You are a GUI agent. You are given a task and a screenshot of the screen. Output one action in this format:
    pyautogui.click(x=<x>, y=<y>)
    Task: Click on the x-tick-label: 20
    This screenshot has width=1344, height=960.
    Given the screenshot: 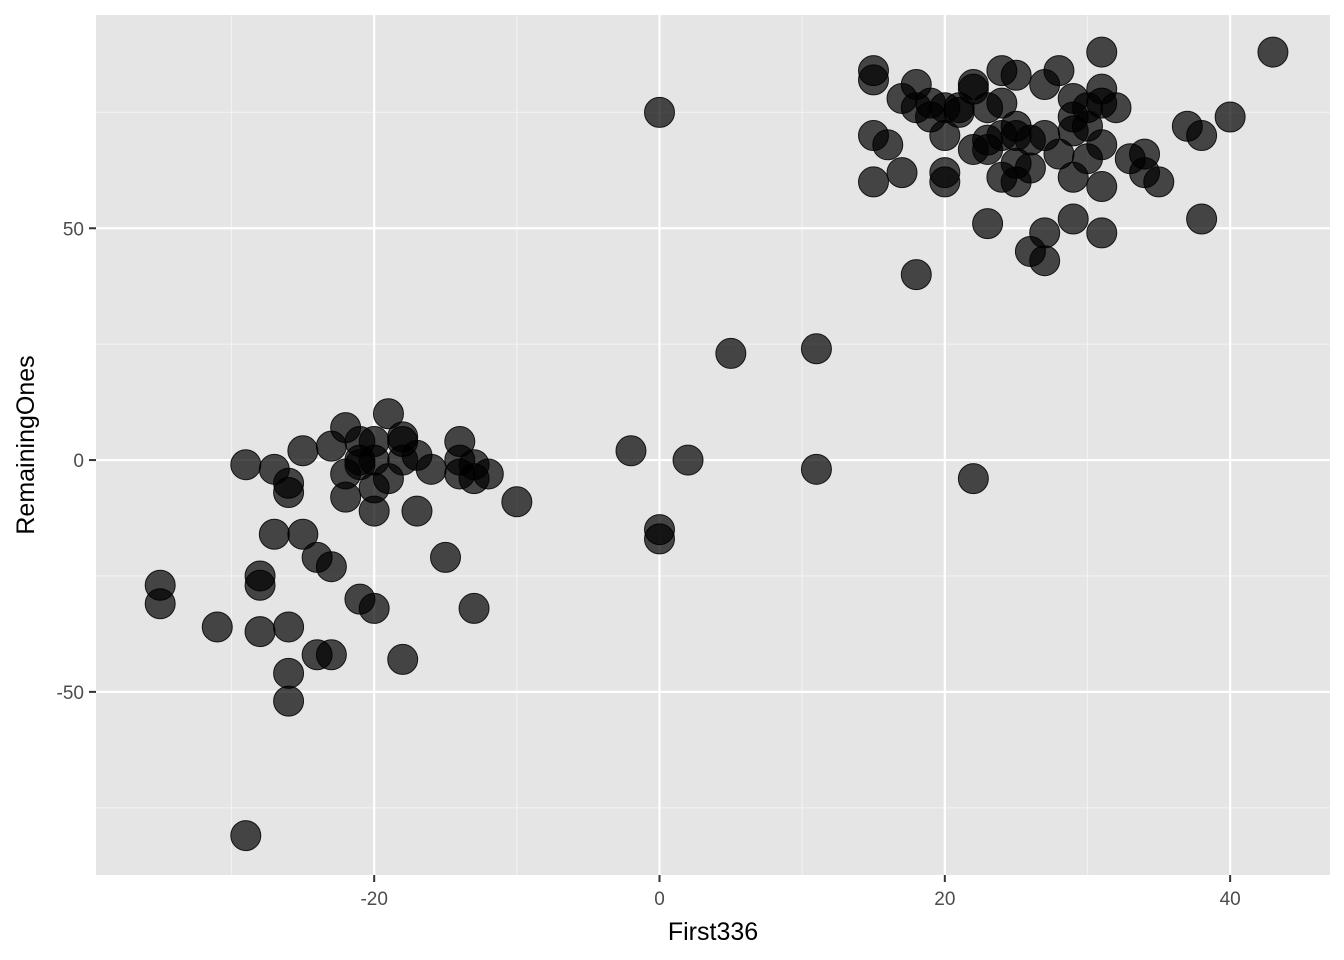 What is the action you would take?
    pyautogui.click(x=944, y=899)
    